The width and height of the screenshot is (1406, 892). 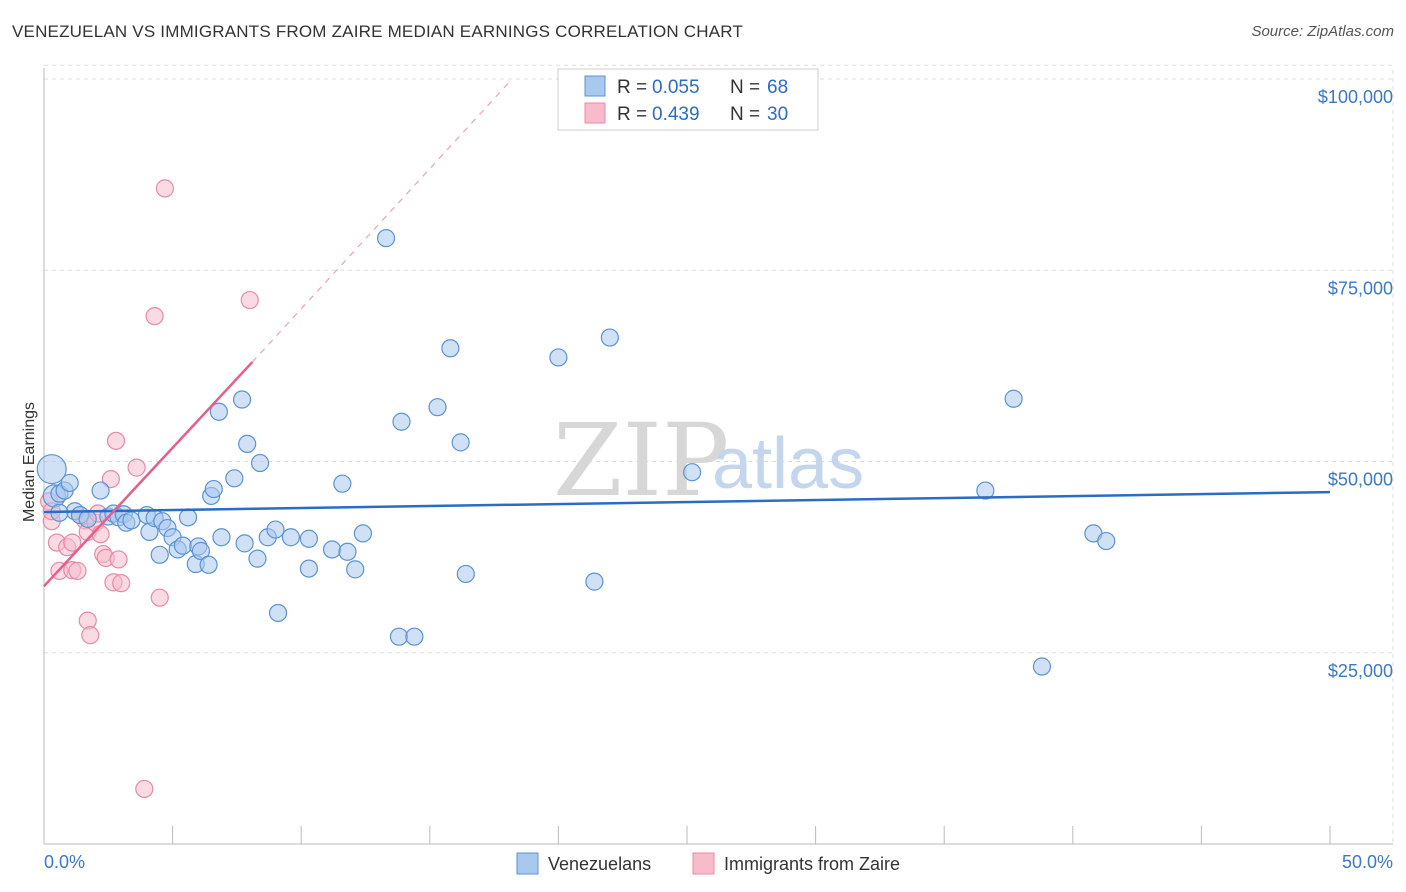 What do you see at coordinates (632, 87) in the screenshot?
I see `legend-r-label-blue: R =` at bounding box center [632, 87].